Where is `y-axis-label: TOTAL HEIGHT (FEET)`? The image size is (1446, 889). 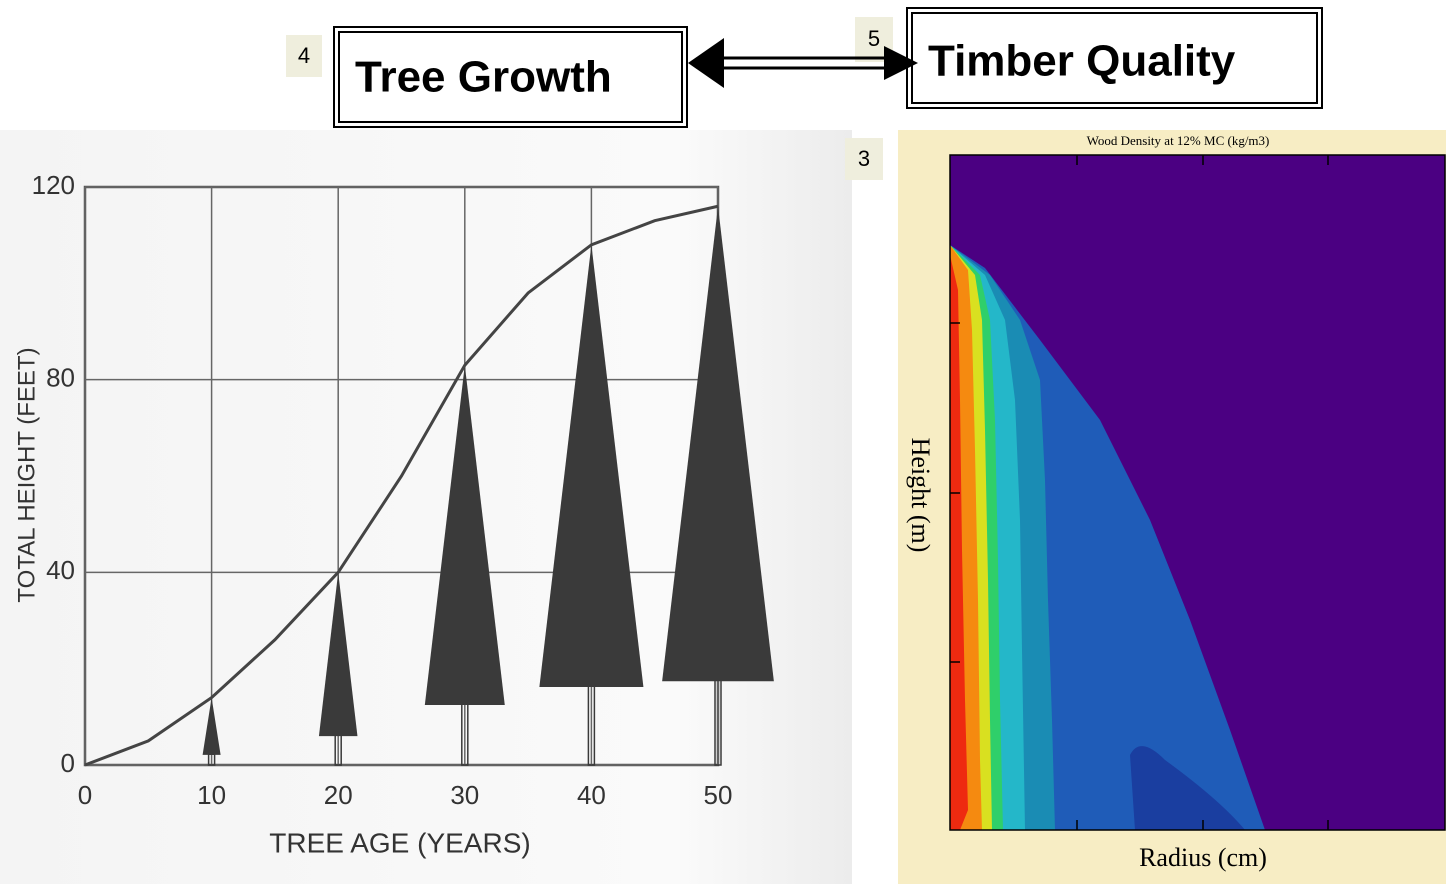
y-axis-label: TOTAL HEIGHT (FEET) is located at coordinates (26, 474).